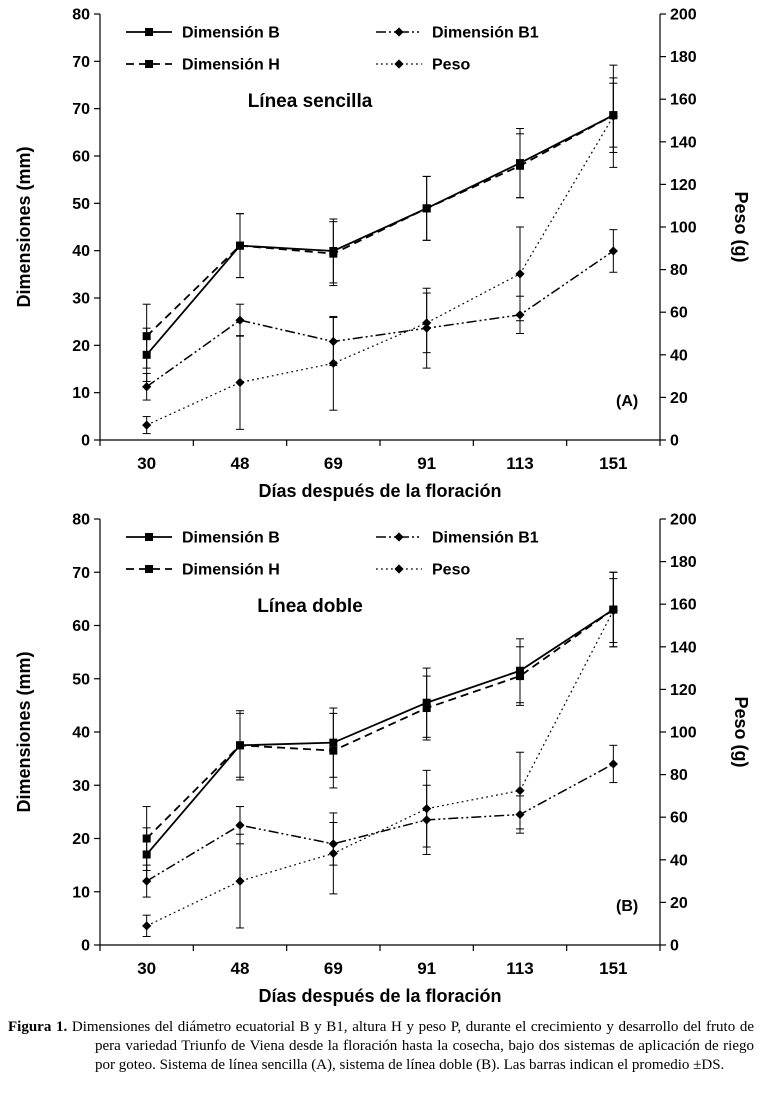  Describe the element at coordinates (310, 606) in the screenshot. I see `chart-title: Línea doble` at that location.